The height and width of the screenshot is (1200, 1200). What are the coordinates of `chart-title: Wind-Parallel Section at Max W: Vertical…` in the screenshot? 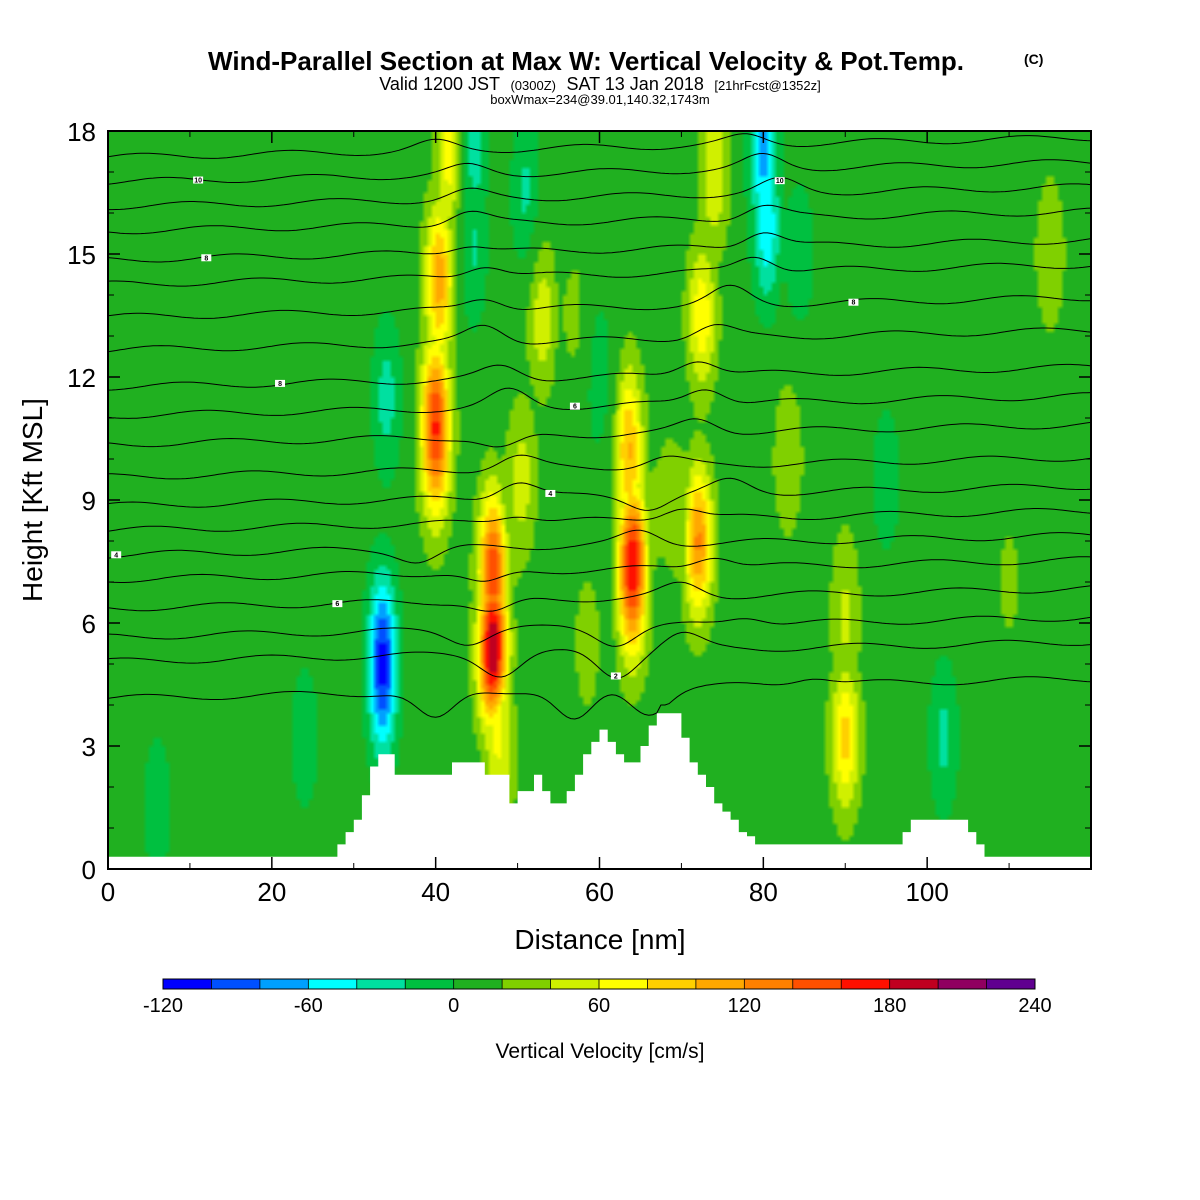 It's located at (586, 61).